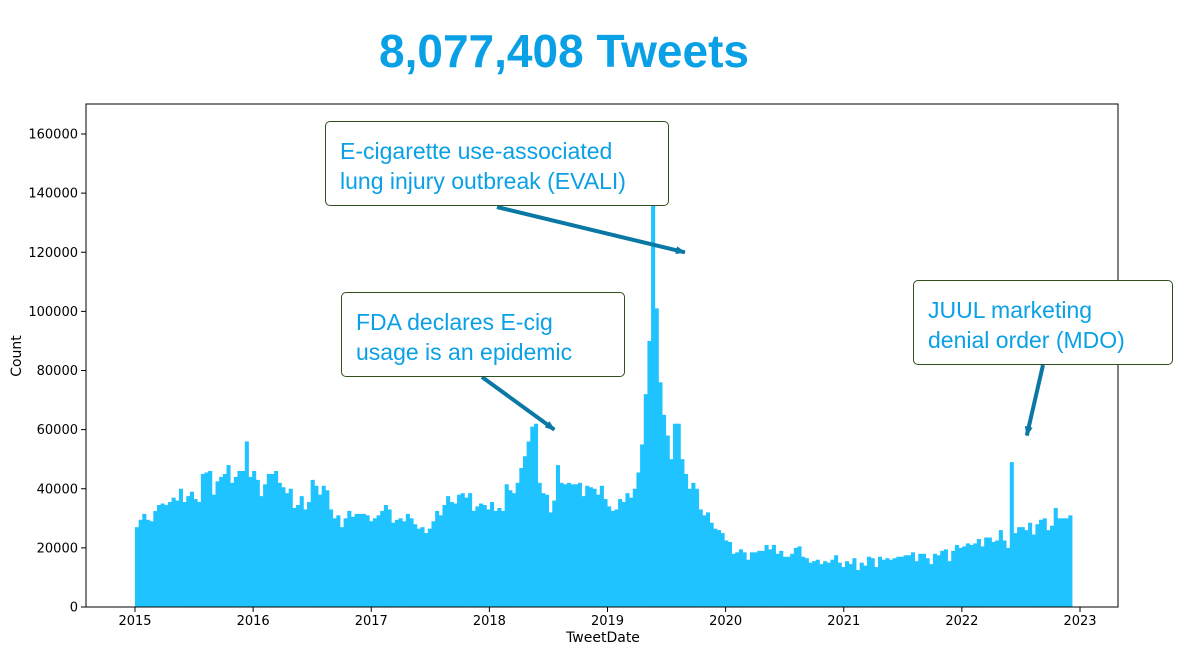  What do you see at coordinates (53, 135) in the screenshot?
I see `y-tick-label: 160000` at bounding box center [53, 135].